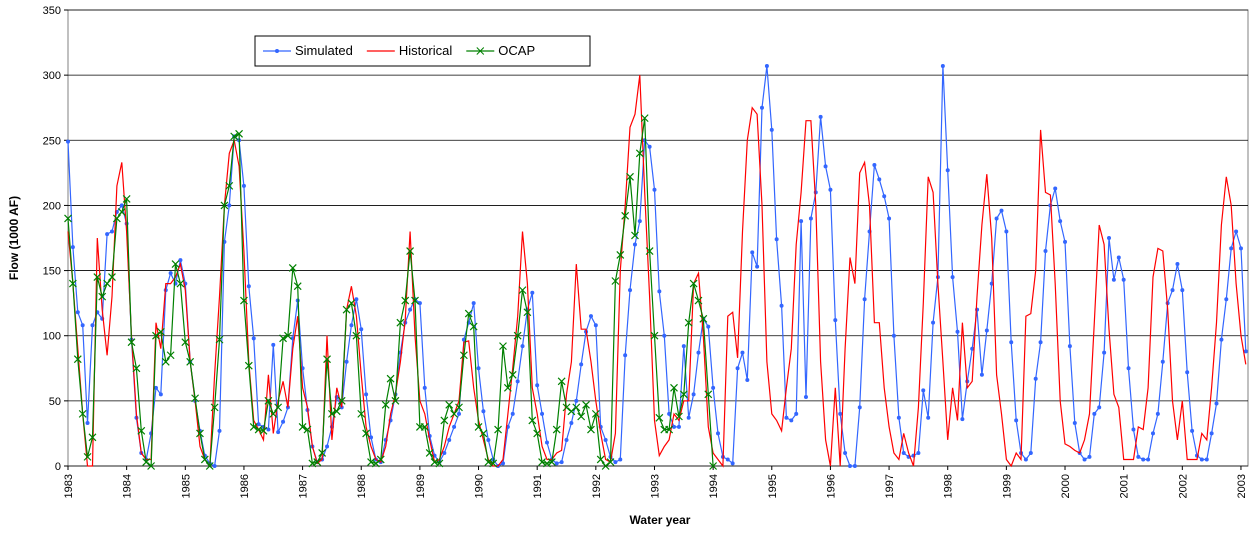 The image size is (1252, 533). I want to click on x-tick-label: 1999, so click(1007, 486).